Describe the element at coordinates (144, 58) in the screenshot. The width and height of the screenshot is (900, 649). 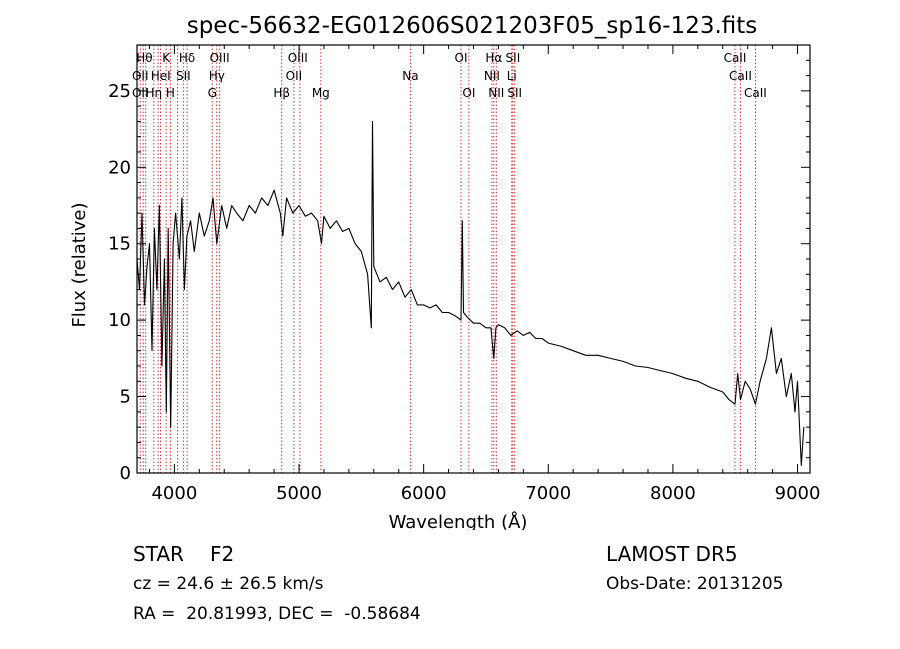
I see `line-label: Hθ` at that location.